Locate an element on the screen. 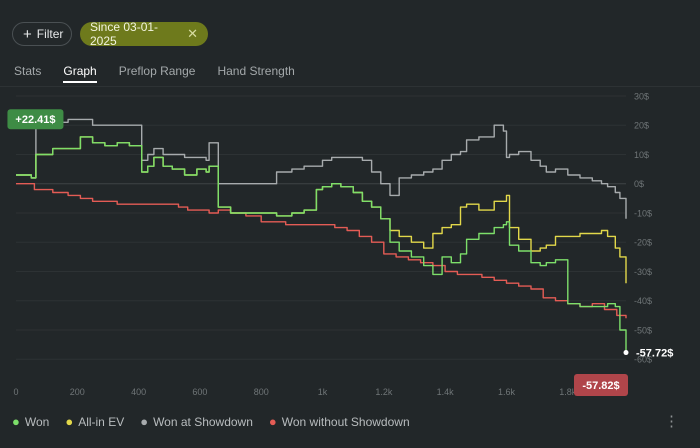 This screenshot has height=448, width=700. x-tick-label: 400 is located at coordinates (138, 392).